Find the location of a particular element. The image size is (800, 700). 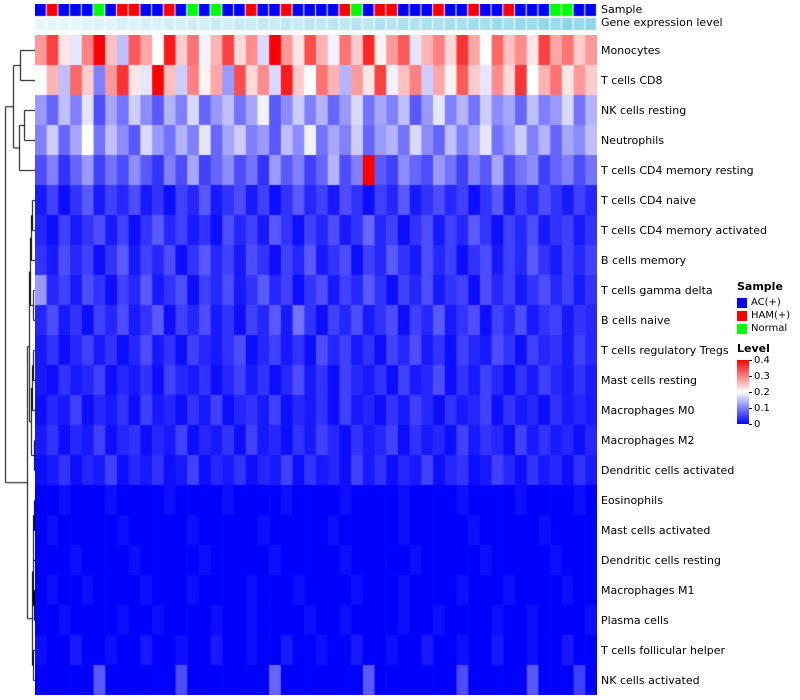

level-tick-01: 0.1 is located at coordinates (762, 408).